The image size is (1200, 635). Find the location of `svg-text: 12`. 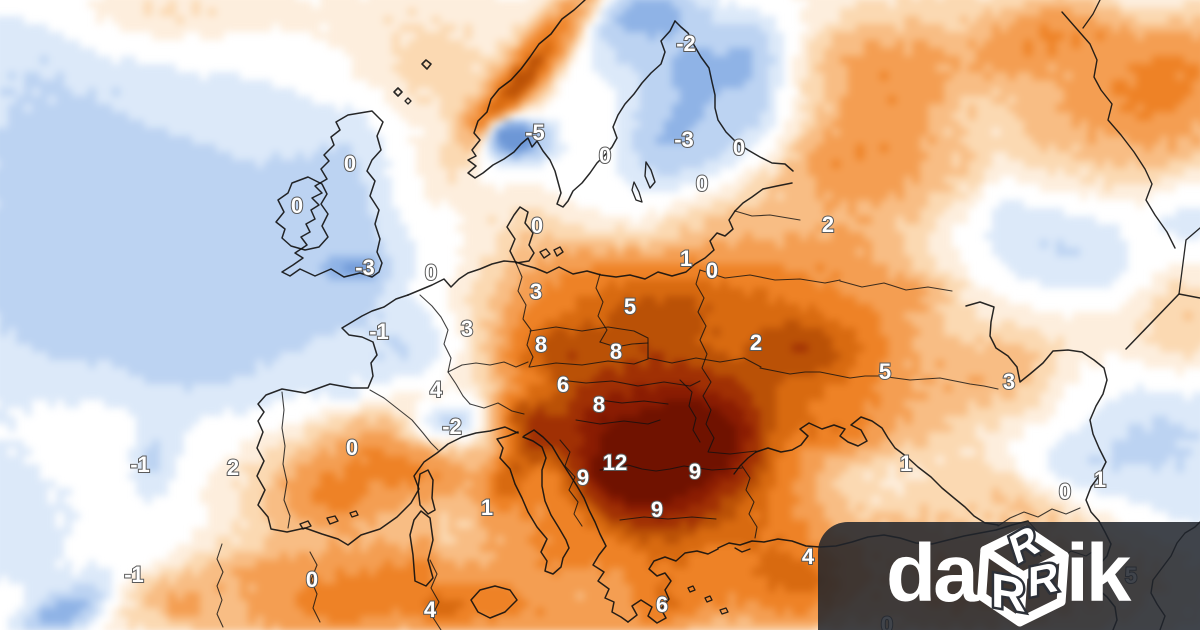

svg-text: 12 is located at coordinates (615, 462).